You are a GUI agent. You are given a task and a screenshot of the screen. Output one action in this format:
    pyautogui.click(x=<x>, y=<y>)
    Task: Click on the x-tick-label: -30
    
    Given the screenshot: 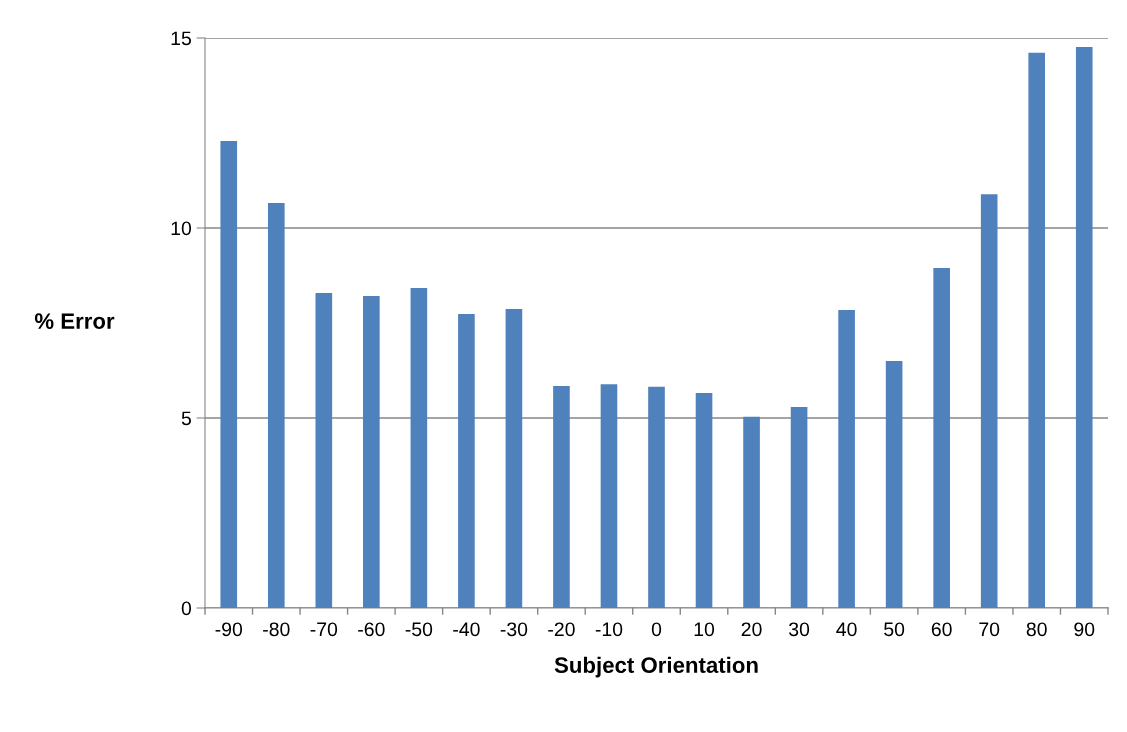 What is the action you would take?
    pyautogui.click(x=514, y=629)
    